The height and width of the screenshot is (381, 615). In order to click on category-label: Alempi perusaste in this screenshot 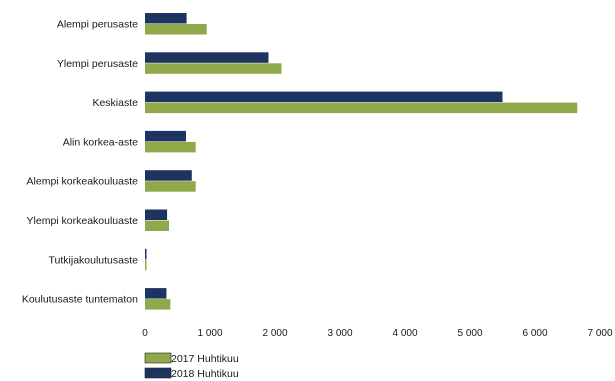, I will do `click(97, 25)`.